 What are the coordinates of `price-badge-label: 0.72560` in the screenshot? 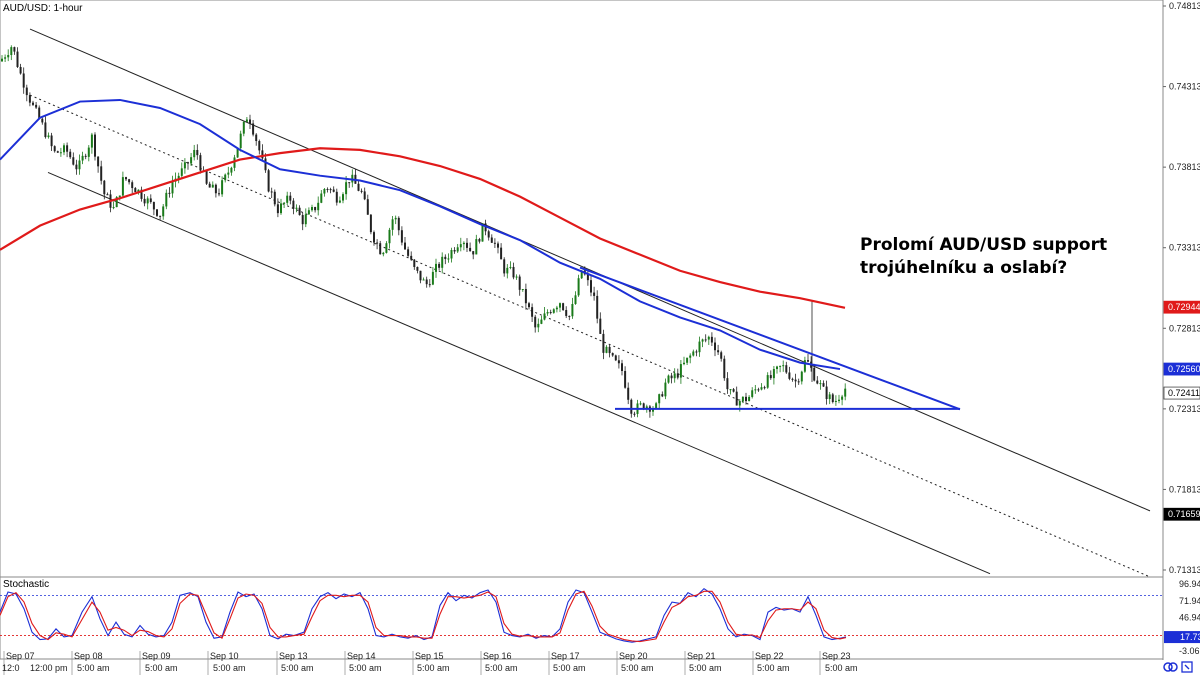 It's located at (1184, 369).